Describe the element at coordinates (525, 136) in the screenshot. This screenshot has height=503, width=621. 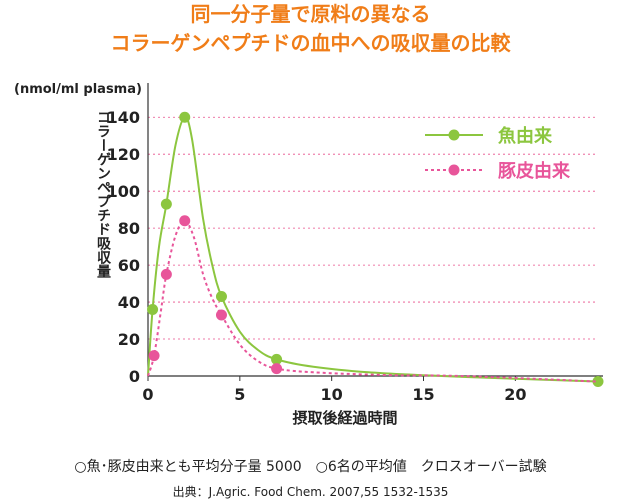
I see `legend-label-1: 魚由来` at that location.